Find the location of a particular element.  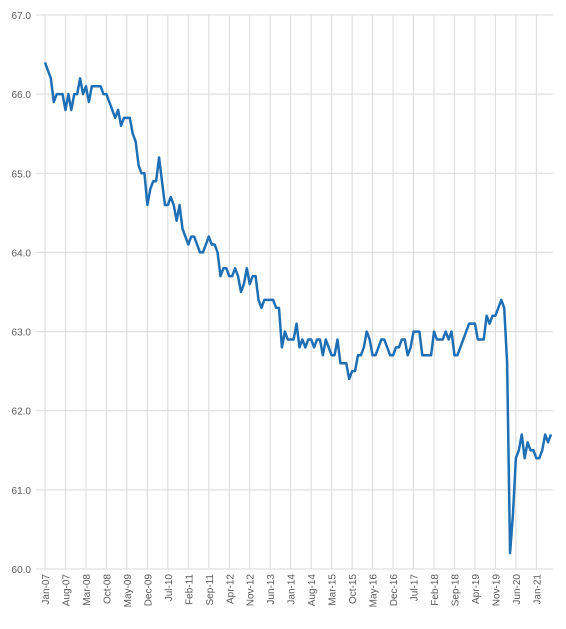

x-tick-label: Oct-08 is located at coordinates (107, 589).